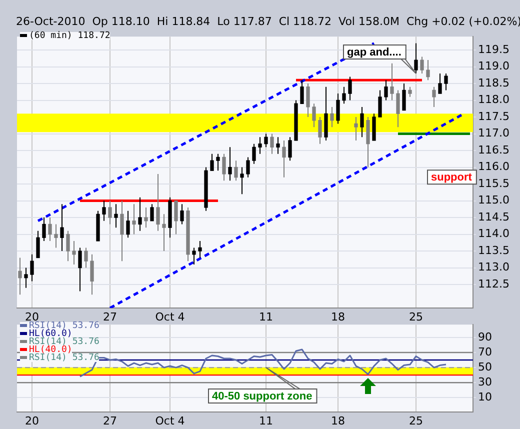 This screenshot has height=429, width=520. Describe the element at coordinates (485, 381) in the screenshot. I see `y-tick-label: 30` at that location.